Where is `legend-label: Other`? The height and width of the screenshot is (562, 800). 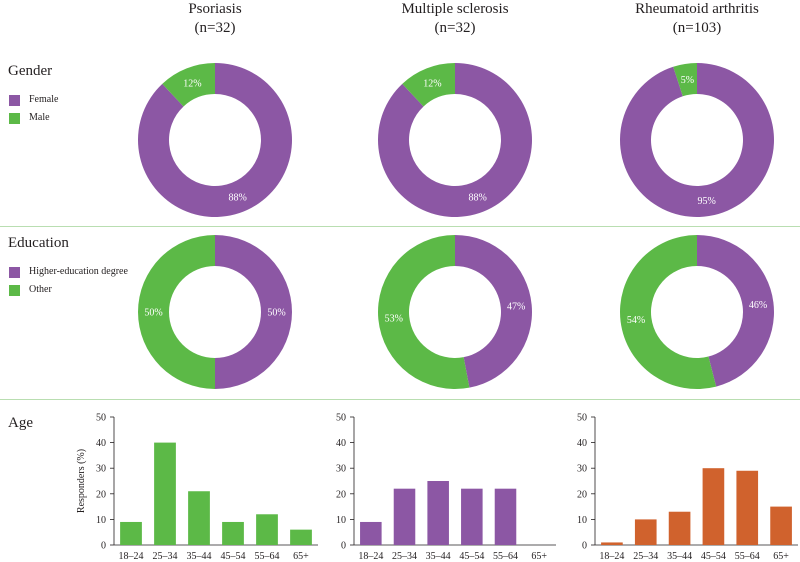
legend-label: Other is located at coordinates (40, 289).